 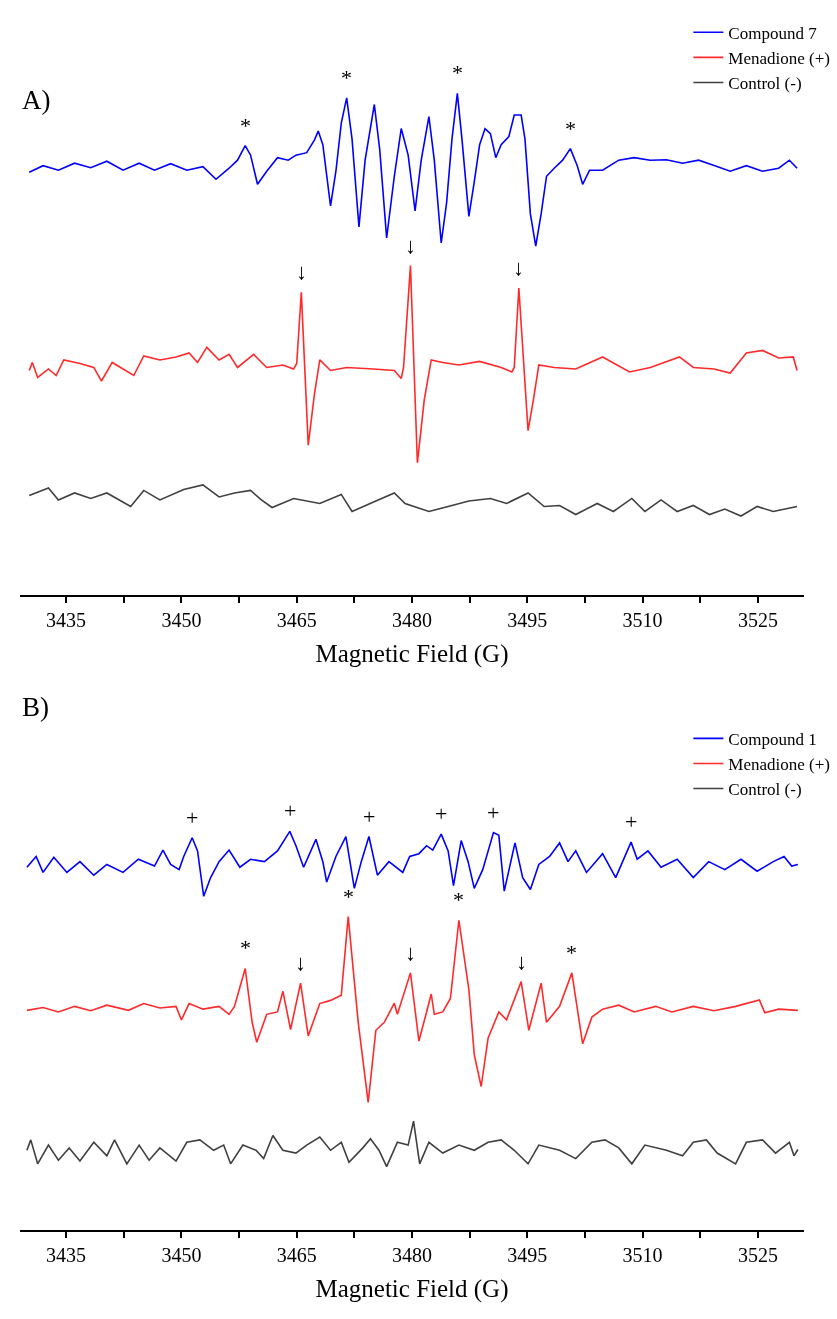 What do you see at coordinates (773, 33) in the screenshot?
I see `legend-label: Compound 7` at bounding box center [773, 33].